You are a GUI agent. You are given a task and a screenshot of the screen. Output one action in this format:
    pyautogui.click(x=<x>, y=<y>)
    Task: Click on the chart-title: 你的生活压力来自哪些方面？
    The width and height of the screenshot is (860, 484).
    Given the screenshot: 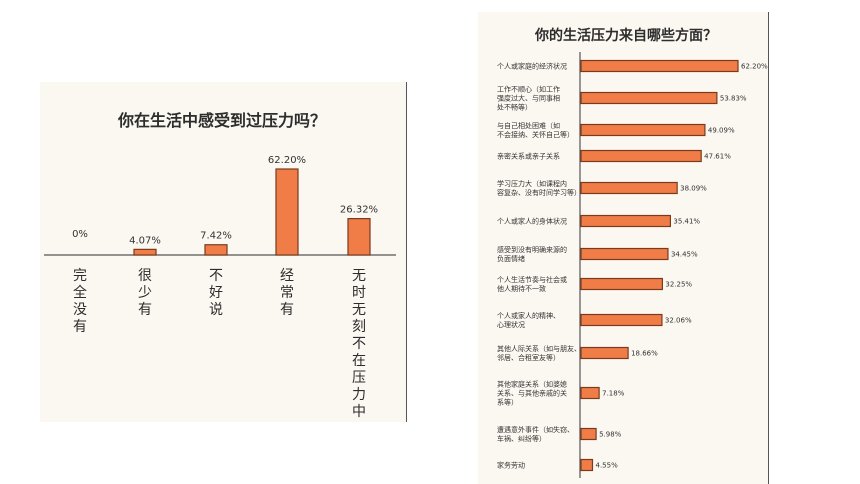 What is the action you would take?
    pyautogui.click(x=625, y=35)
    